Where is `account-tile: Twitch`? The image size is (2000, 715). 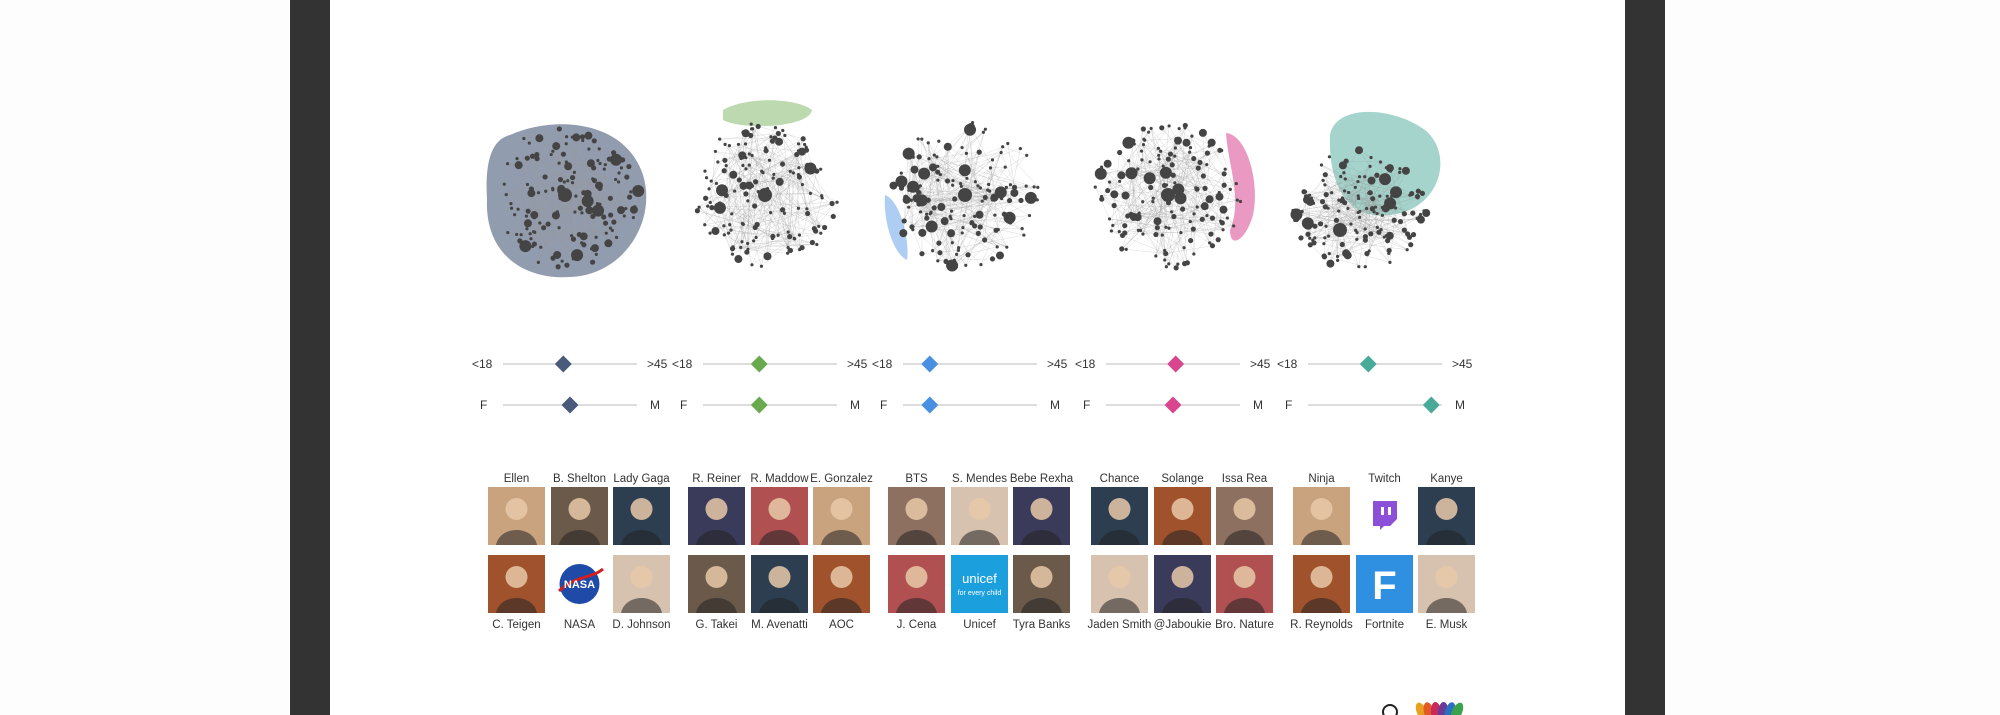 account-tile: Twitch is located at coordinates (1384, 509).